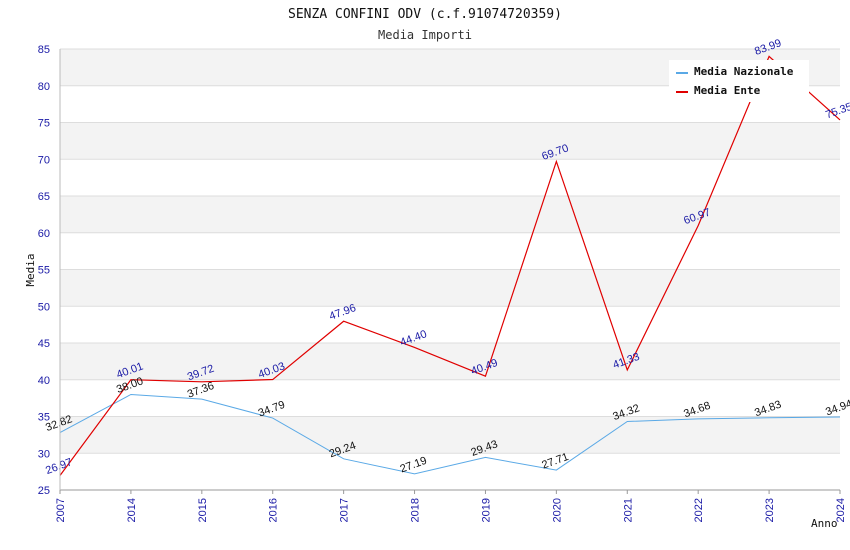  Describe the element at coordinates (44, 160) in the screenshot. I see `y-tick-label: 70` at that location.